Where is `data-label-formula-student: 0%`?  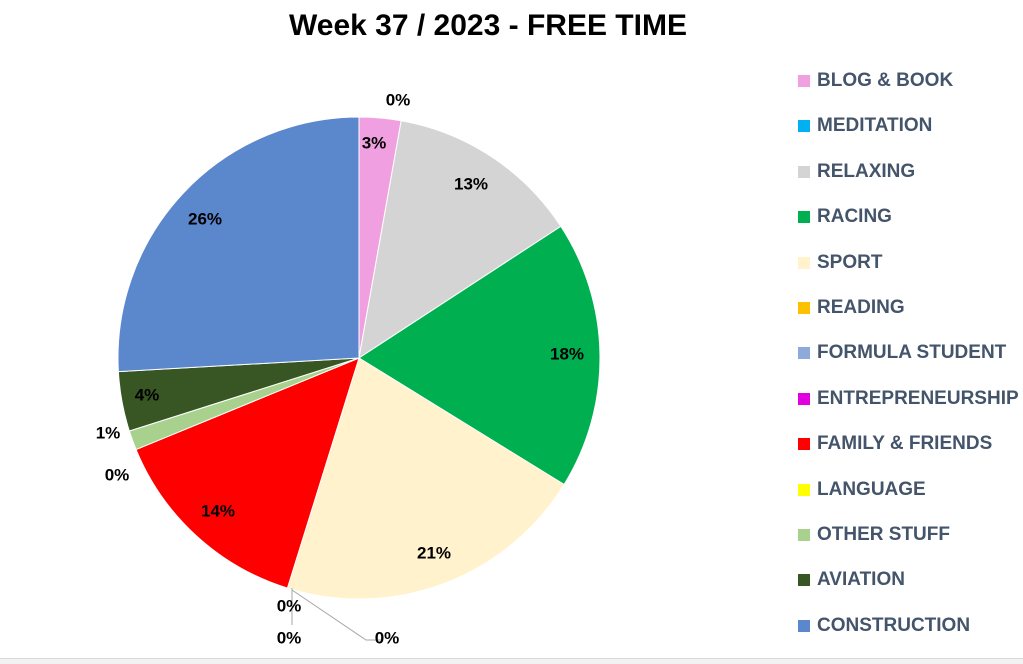
data-label-formula-student: 0% is located at coordinates (387, 637).